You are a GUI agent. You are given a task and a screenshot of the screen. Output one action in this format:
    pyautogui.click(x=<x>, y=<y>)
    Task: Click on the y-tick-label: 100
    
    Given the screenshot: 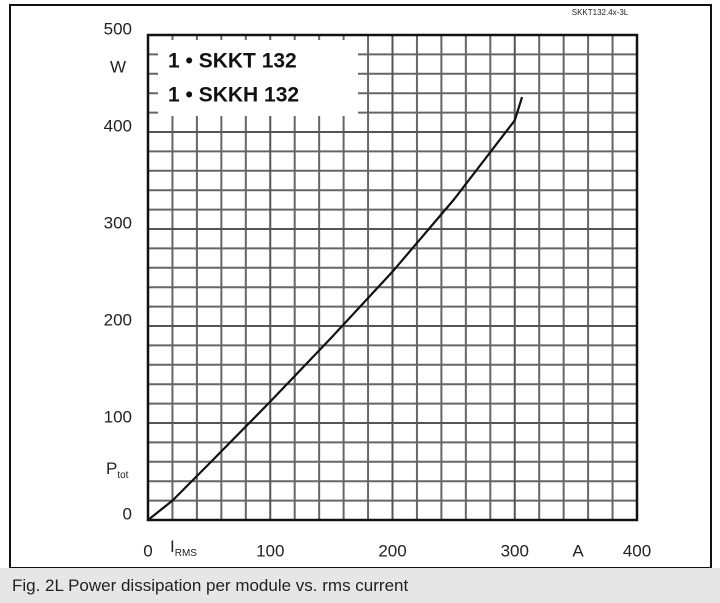 What is the action you would take?
    pyautogui.click(x=118, y=416)
    